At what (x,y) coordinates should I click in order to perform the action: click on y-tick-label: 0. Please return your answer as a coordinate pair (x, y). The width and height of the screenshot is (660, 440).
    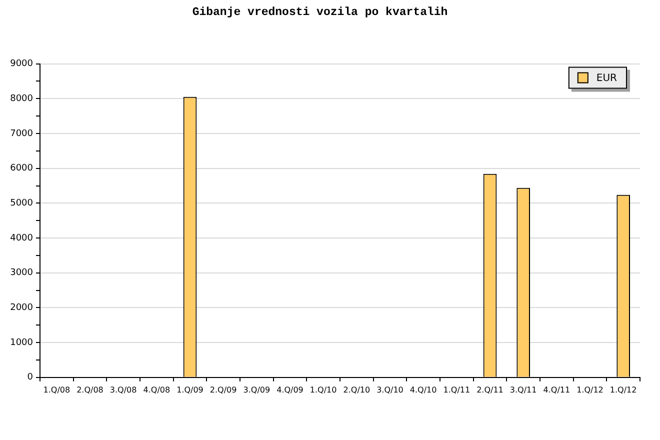
    Looking at the image, I should click on (30, 377).